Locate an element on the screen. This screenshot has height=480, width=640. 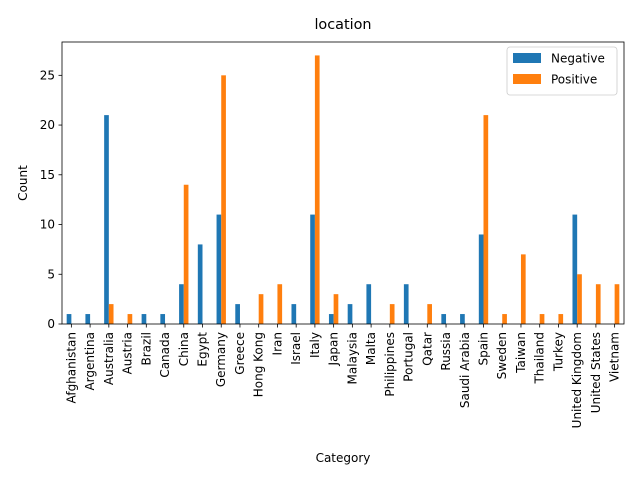
x-tick-label: Hong Kong is located at coordinates (259, 364).